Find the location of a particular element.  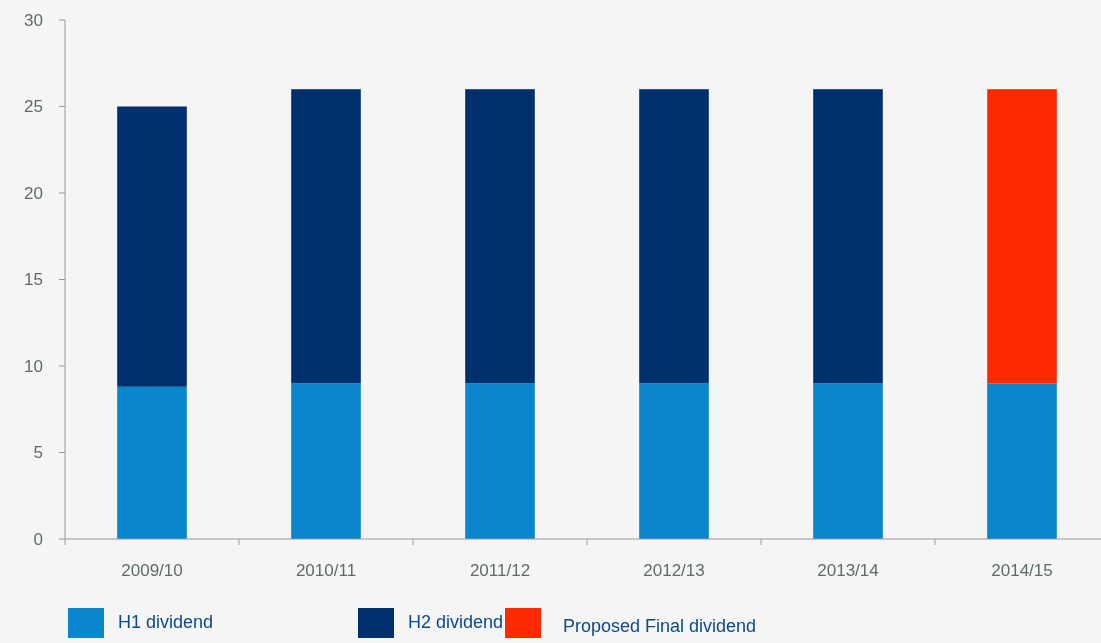

legend-label: Proposed Final dividend is located at coordinates (660, 626).